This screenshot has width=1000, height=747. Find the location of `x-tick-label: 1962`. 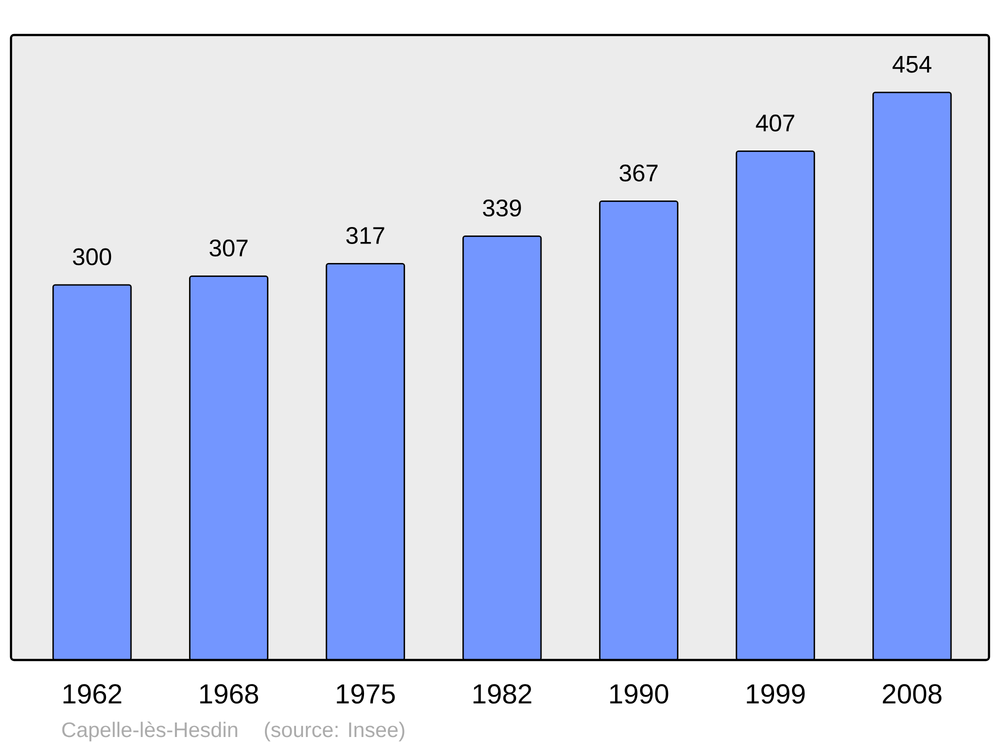

x-tick-label: 1962 is located at coordinates (93, 694).